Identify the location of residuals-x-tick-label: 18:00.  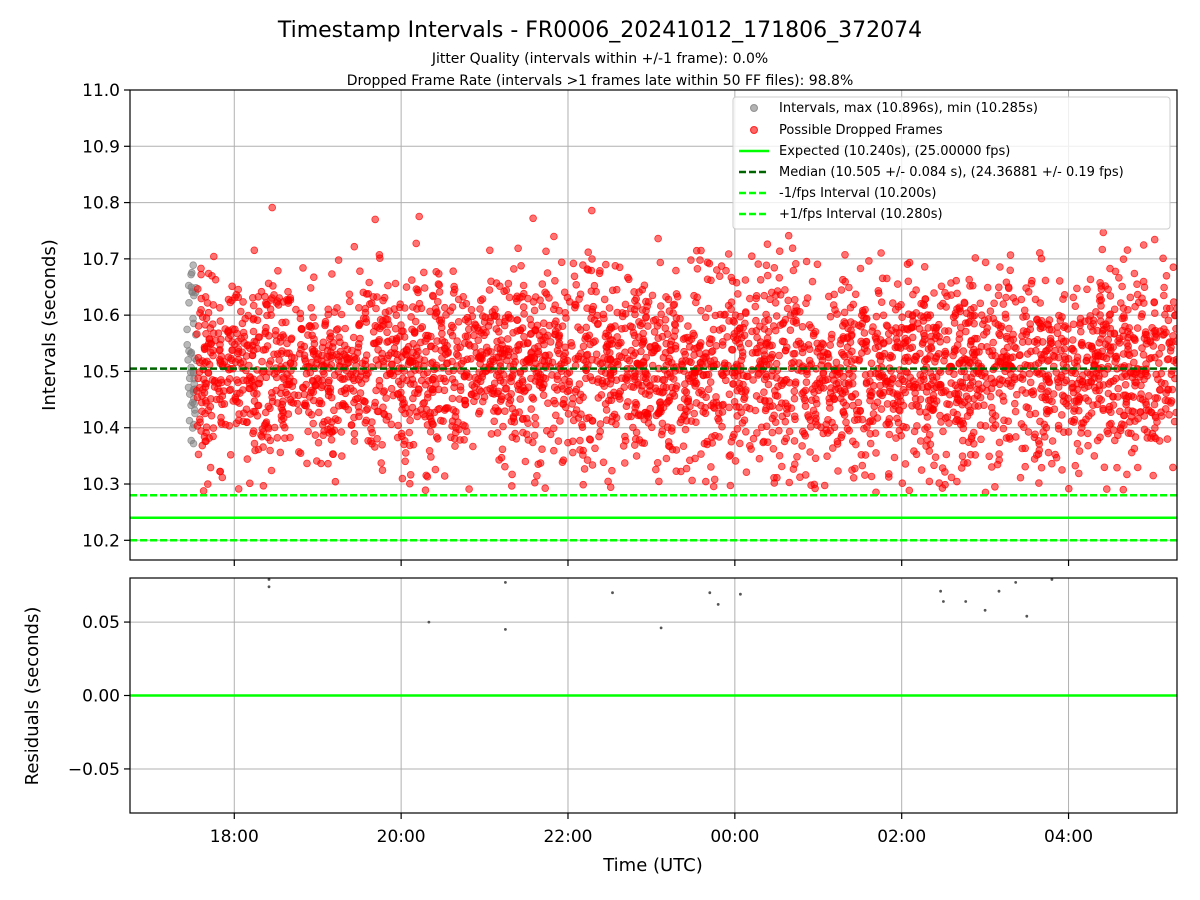
(234, 837).